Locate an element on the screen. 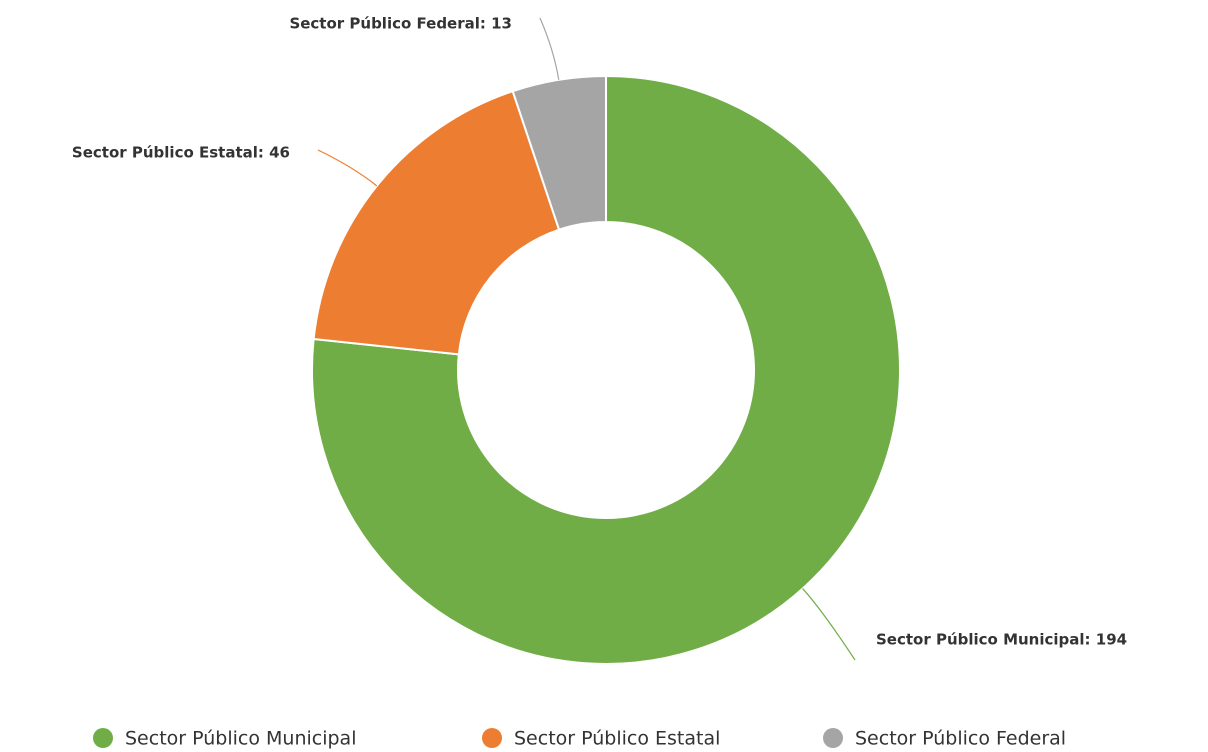 This screenshot has height=752, width=1208. legend-label: Sector Público Estatal is located at coordinates (617, 739).